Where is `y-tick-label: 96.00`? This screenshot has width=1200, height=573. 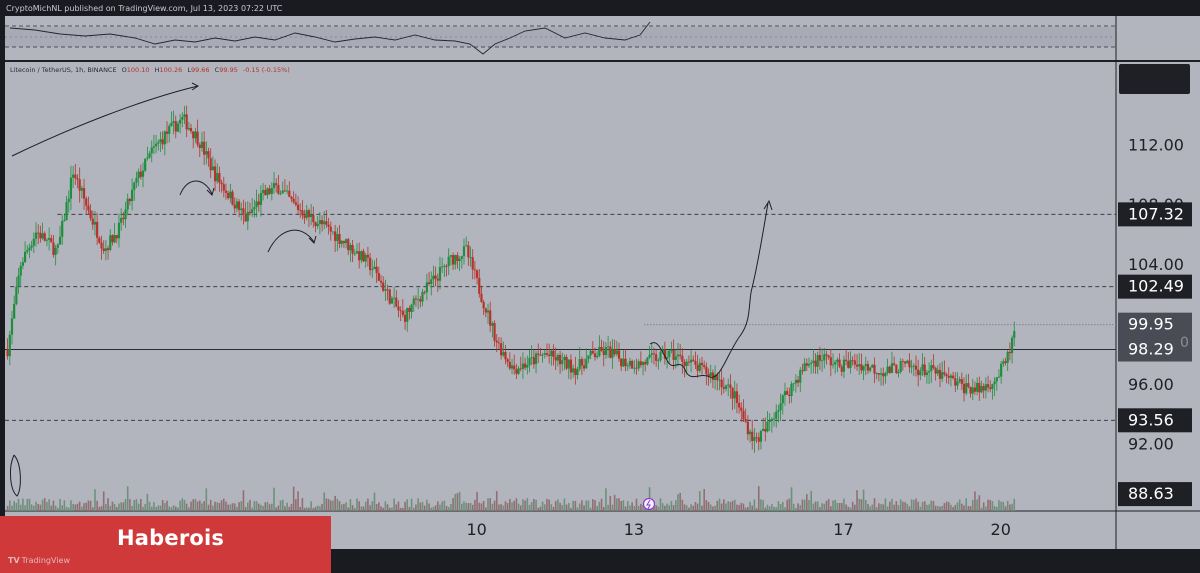 y-tick-label: 96.00 is located at coordinates (1151, 384).